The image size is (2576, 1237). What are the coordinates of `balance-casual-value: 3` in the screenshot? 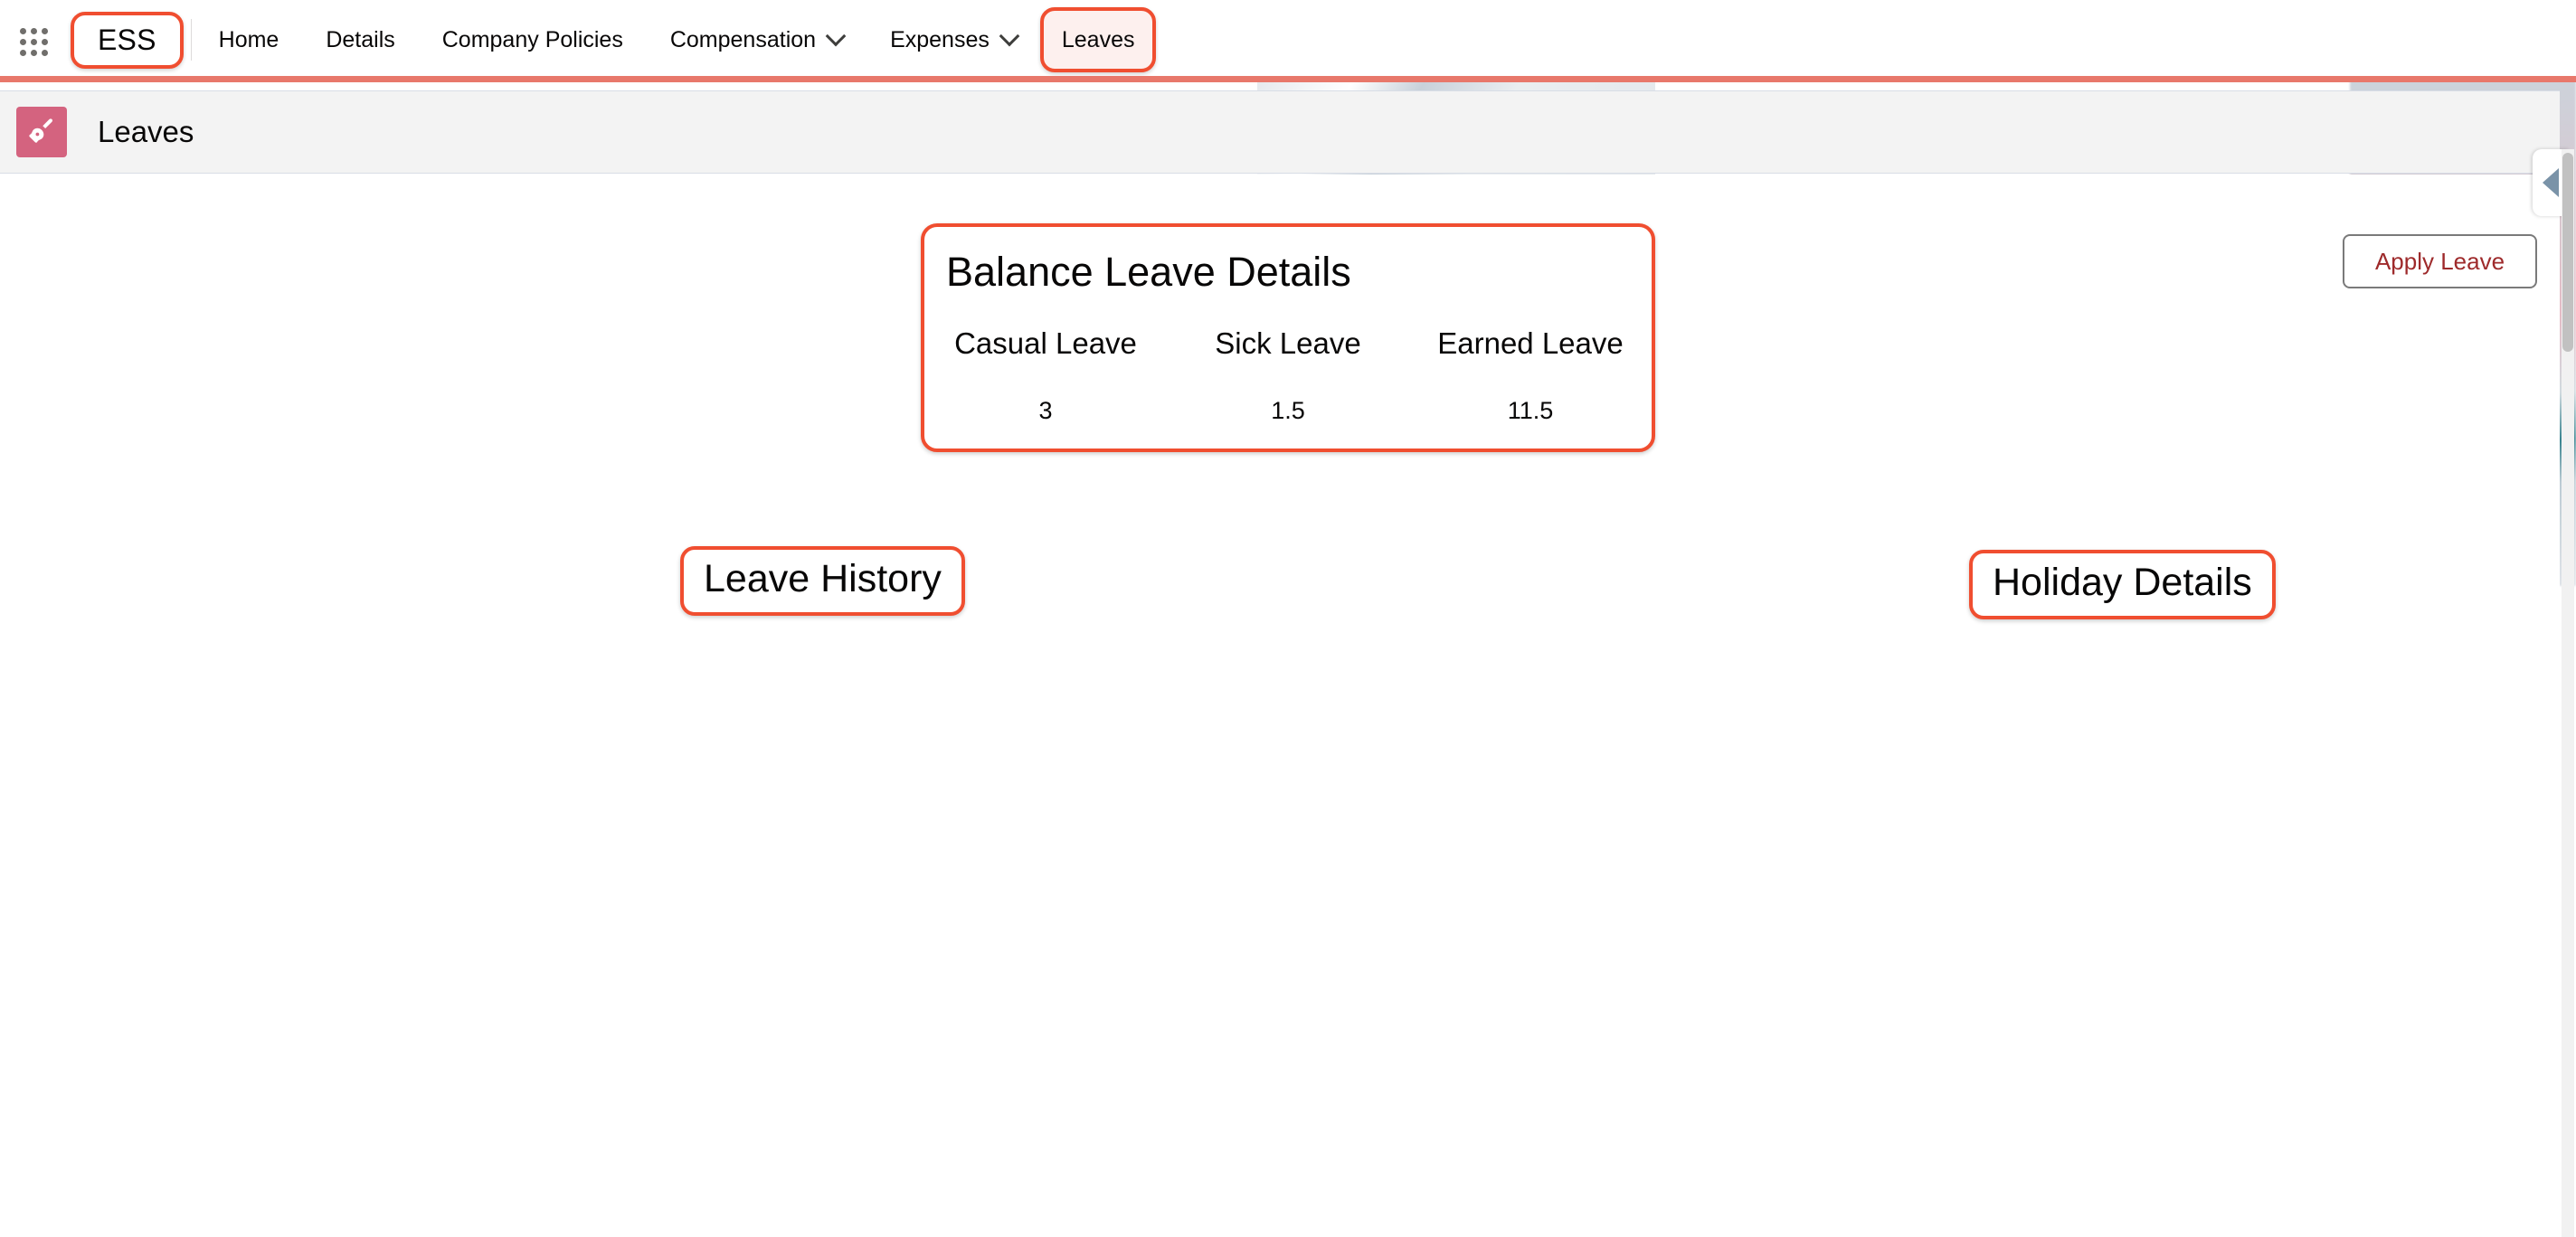 It's located at (1045, 411).